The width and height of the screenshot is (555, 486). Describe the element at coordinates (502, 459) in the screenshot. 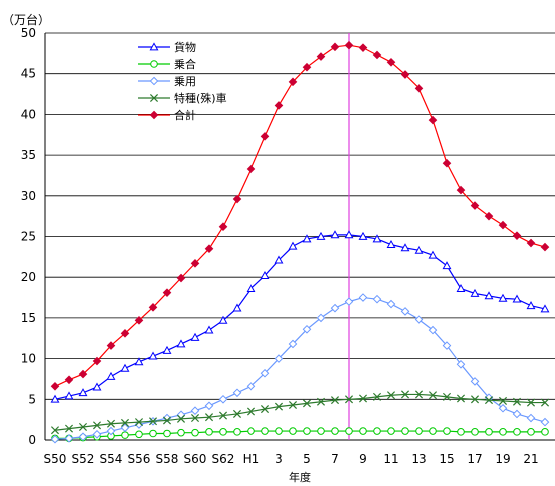

I see `x-tick-label: 19` at that location.